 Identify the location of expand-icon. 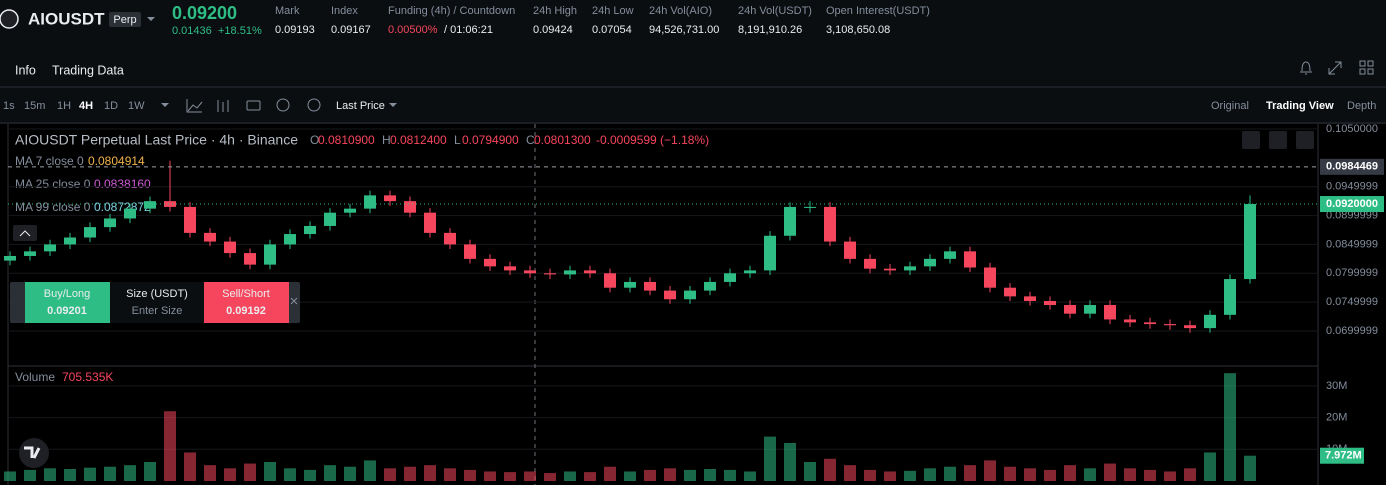
(1335, 68).